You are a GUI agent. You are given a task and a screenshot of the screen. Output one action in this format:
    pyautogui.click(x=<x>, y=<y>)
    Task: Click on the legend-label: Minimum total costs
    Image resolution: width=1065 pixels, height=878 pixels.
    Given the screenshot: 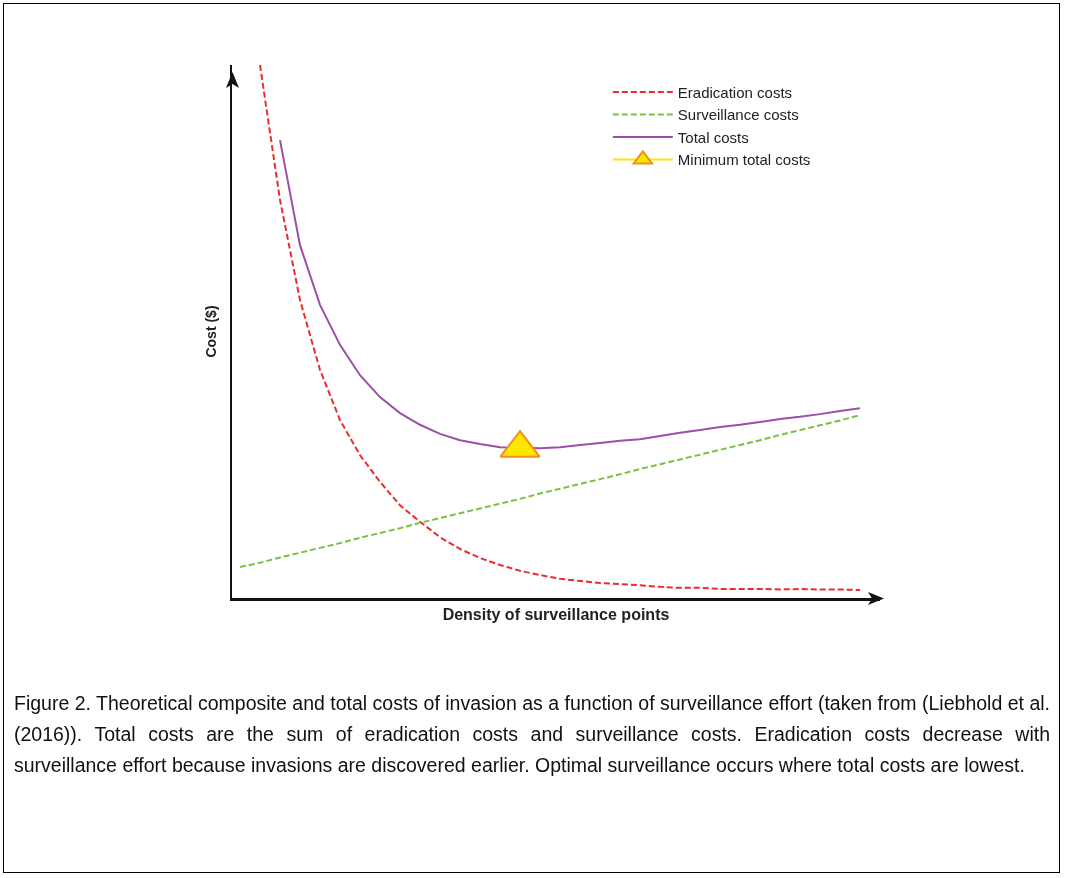 What is the action you would take?
    pyautogui.click(x=744, y=160)
    